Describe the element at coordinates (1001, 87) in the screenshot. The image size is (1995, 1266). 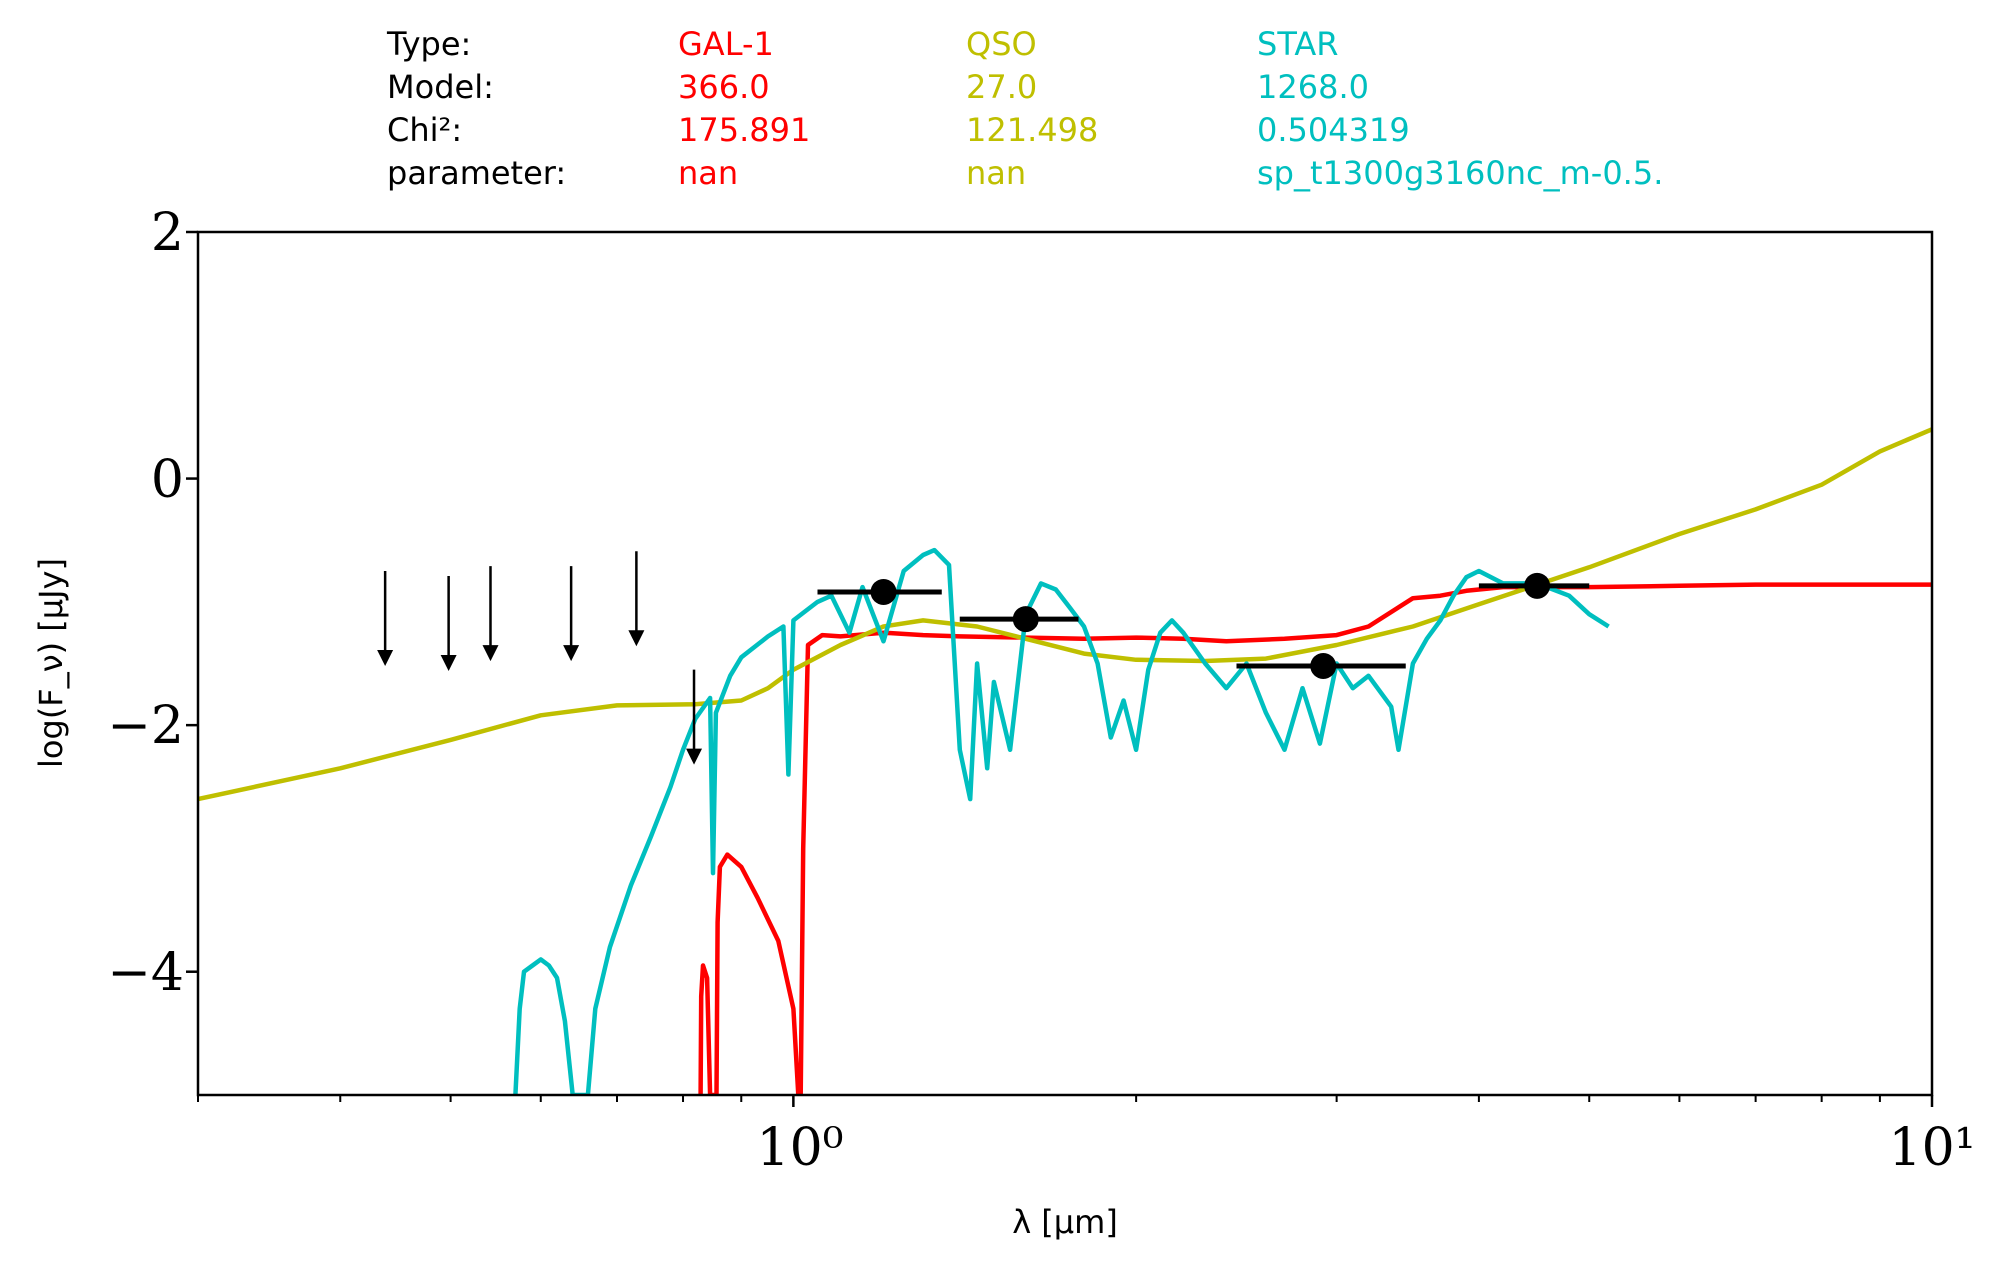
I see `qso-model: 27.0` at that location.